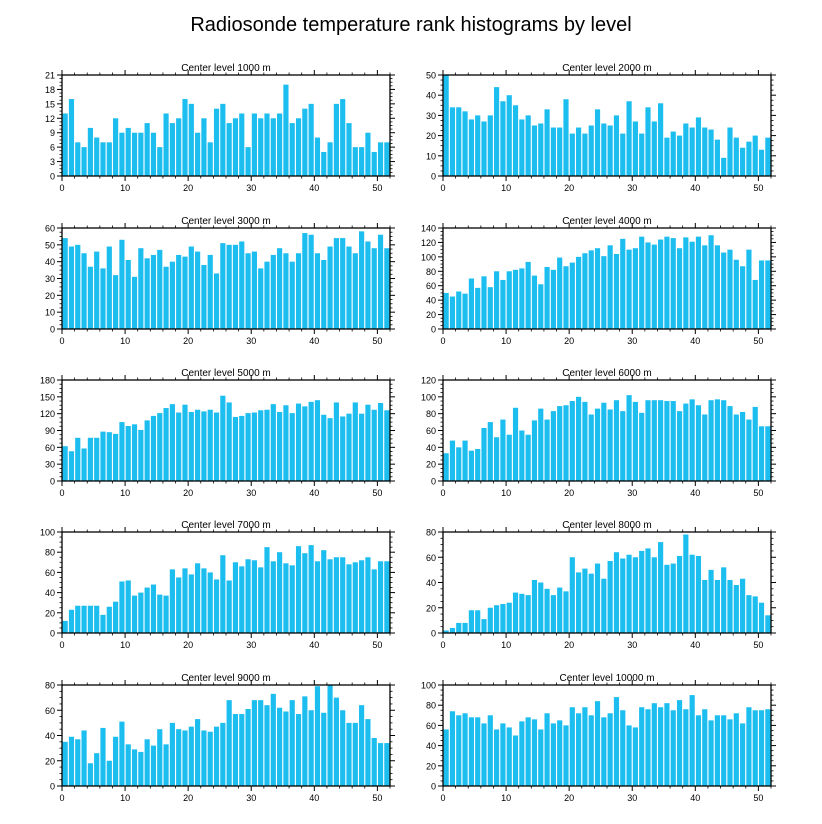 The width and height of the screenshot is (822, 824). Describe the element at coordinates (226, 68) in the screenshot. I see `panel-title: Center level 1000 m` at that location.